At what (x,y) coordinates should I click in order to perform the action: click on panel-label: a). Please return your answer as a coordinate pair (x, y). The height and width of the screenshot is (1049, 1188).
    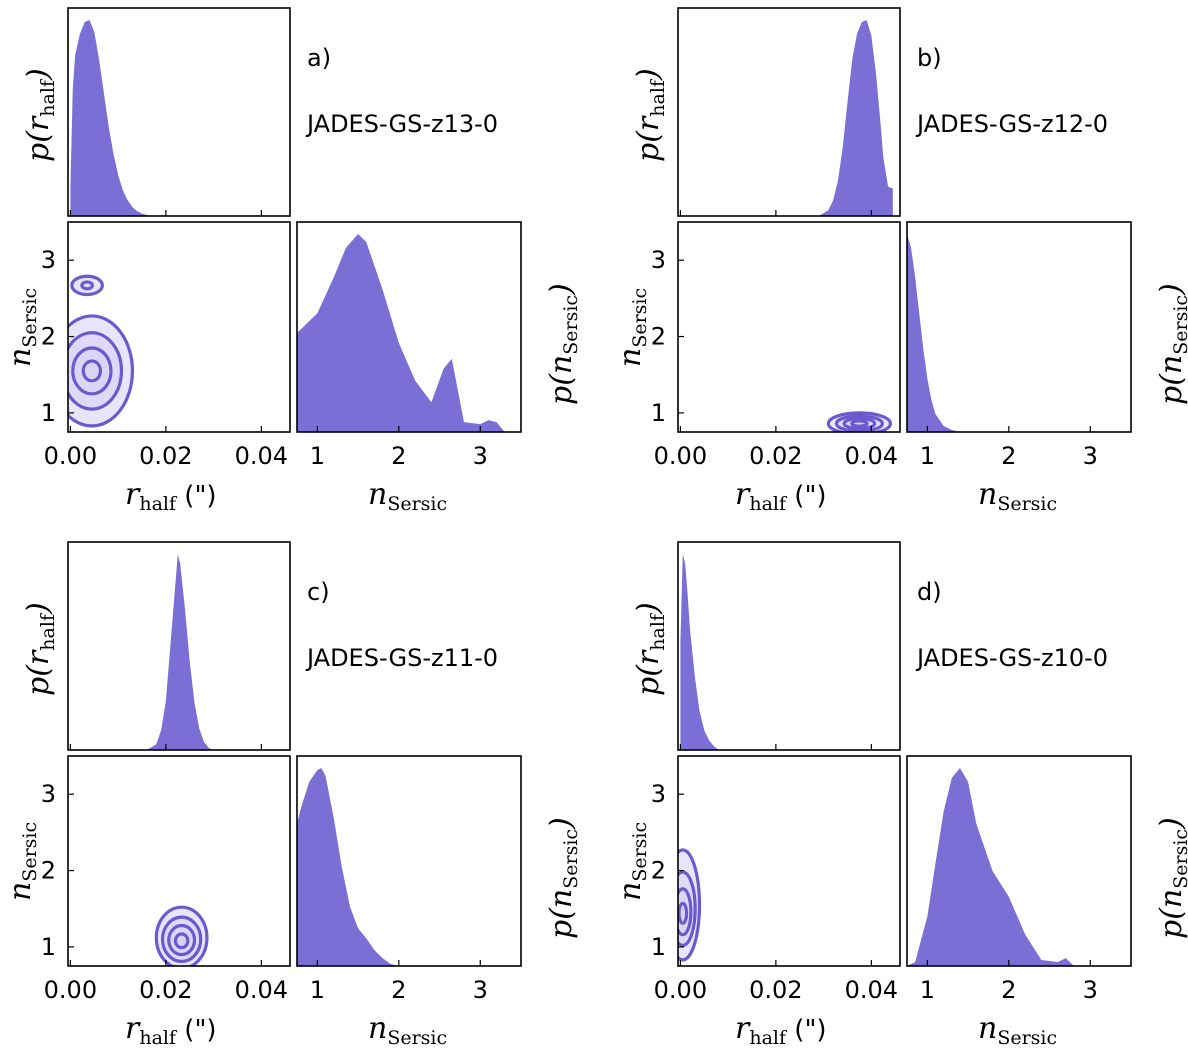
    Looking at the image, I should click on (319, 58).